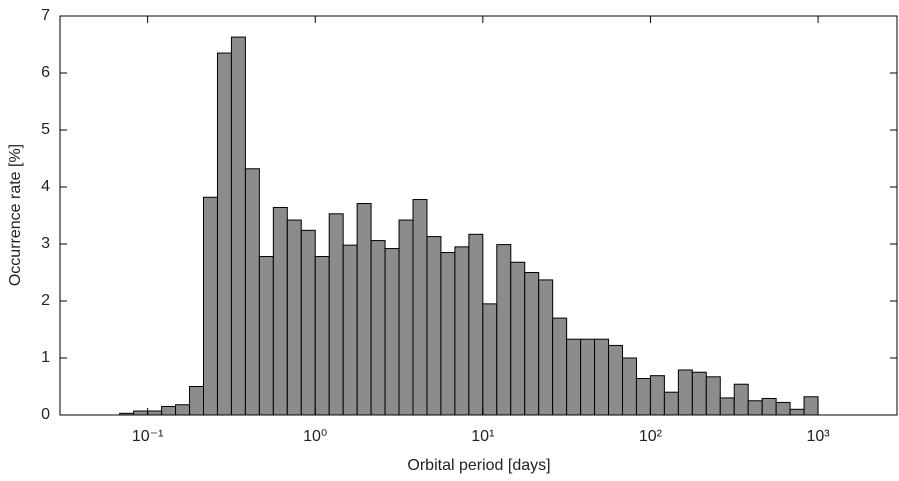 The height and width of the screenshot is (481, 899). I want to click on x-tick-label: 10⁰, so click(315, 436).